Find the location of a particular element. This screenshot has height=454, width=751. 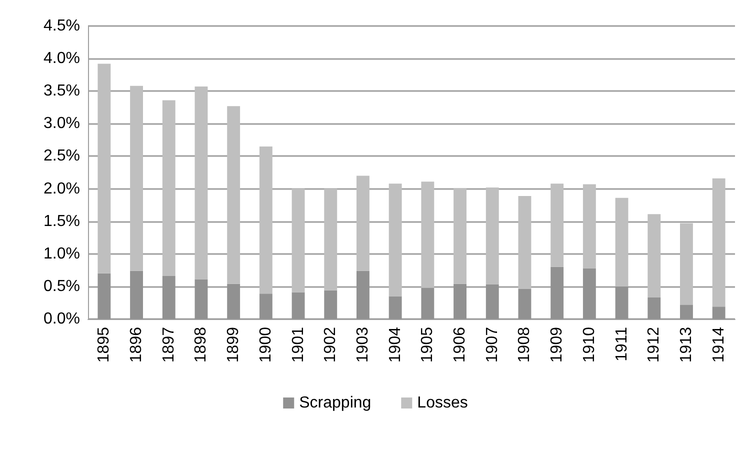

legend-label: Scrapping is located at coordinates (335, 403).